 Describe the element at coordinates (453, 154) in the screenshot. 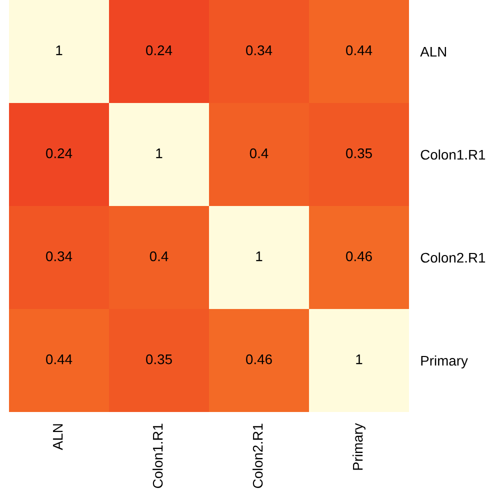

I see `y-tick-label: Colon1.R1` at that location.